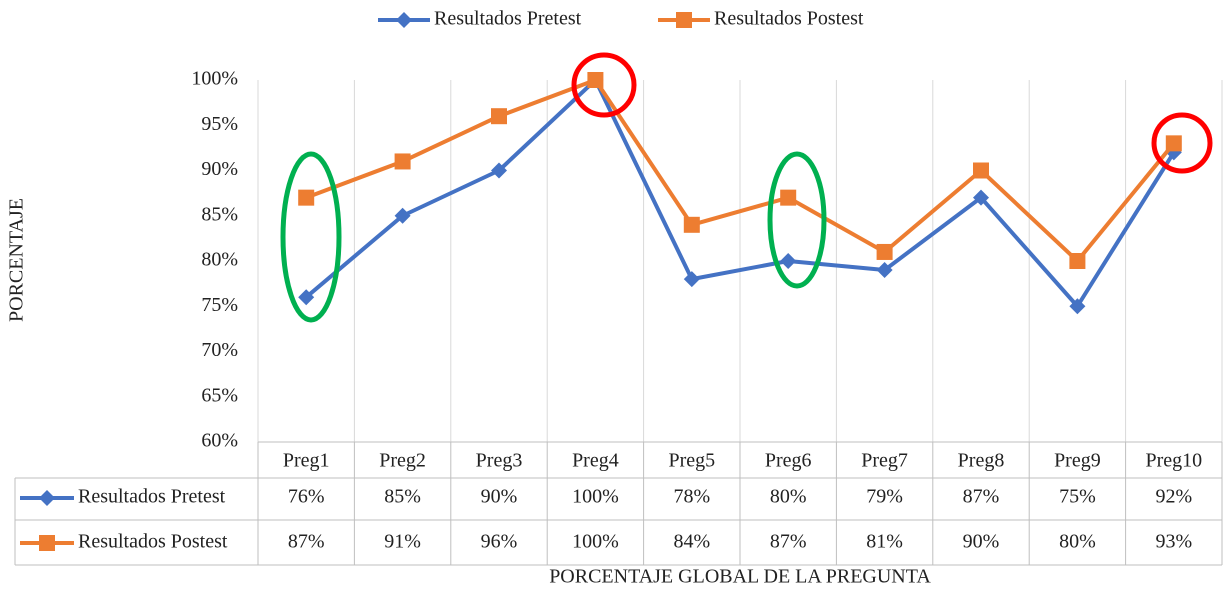  I want to click on table-value: 92%, so click(1173, 497).